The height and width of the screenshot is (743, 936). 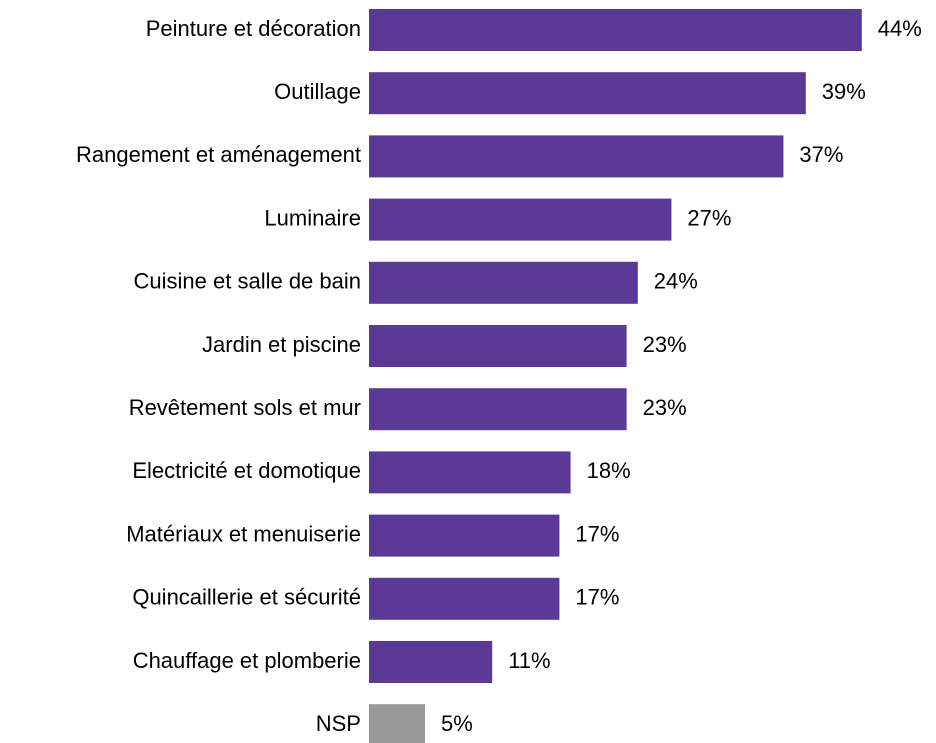 I want to click on category-label: Chauffage et plomberie, so click(x=247, y=660).